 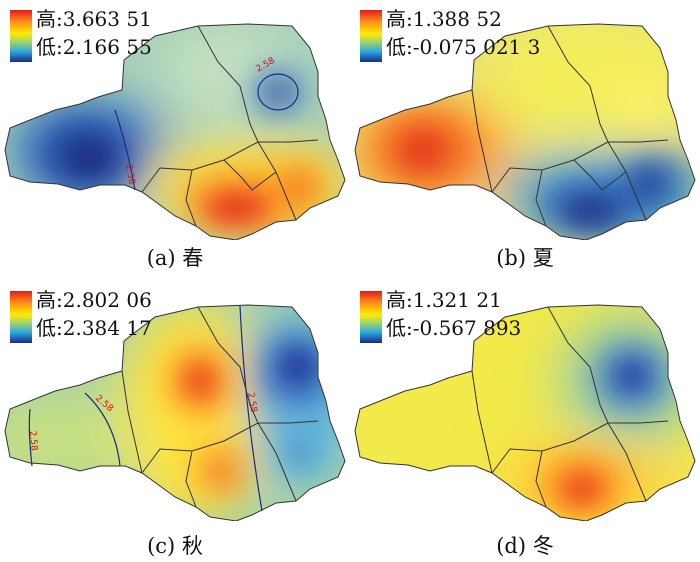 I want to click on legend: 高:1.321 21 低:-0.567 893, so click(x=455, y=316).